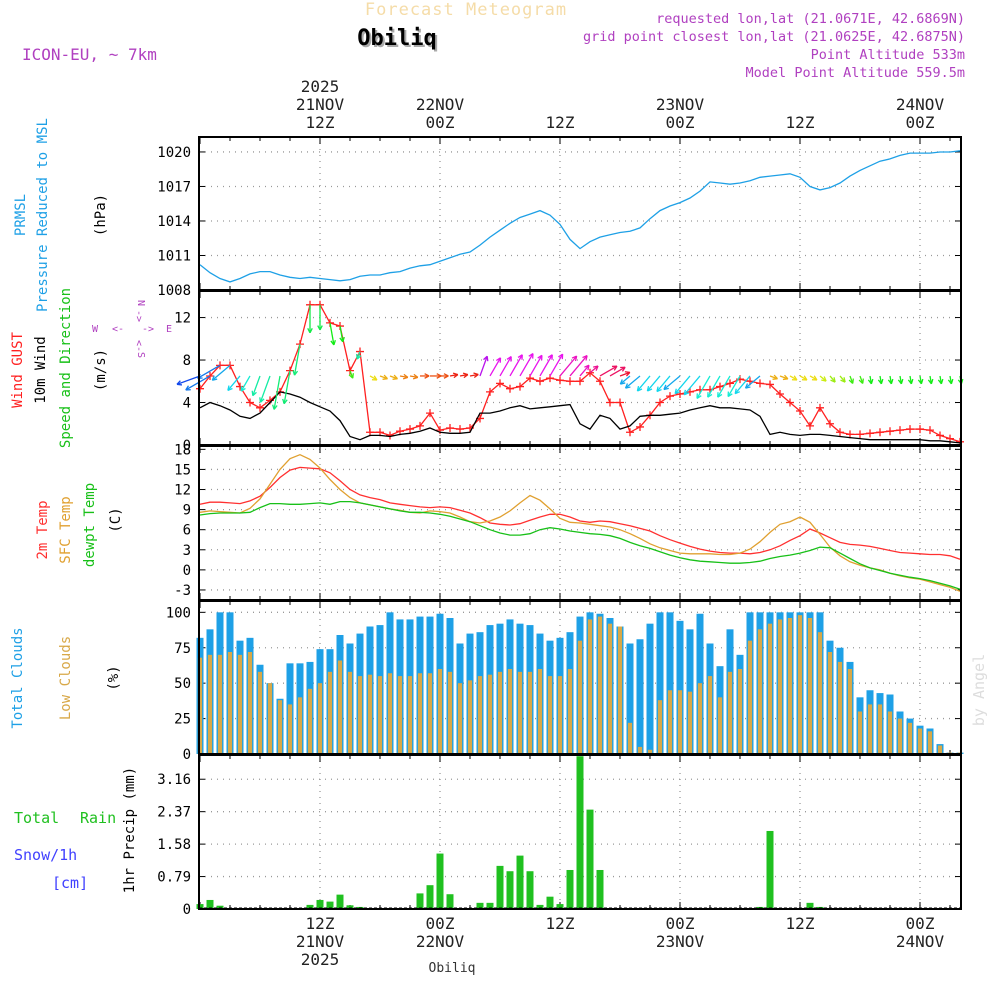 This screenshot has width=1000, height=1000. I want to click on precip-panel: 0 0.79 1.58 2.37 3.16, so click(559, 836).